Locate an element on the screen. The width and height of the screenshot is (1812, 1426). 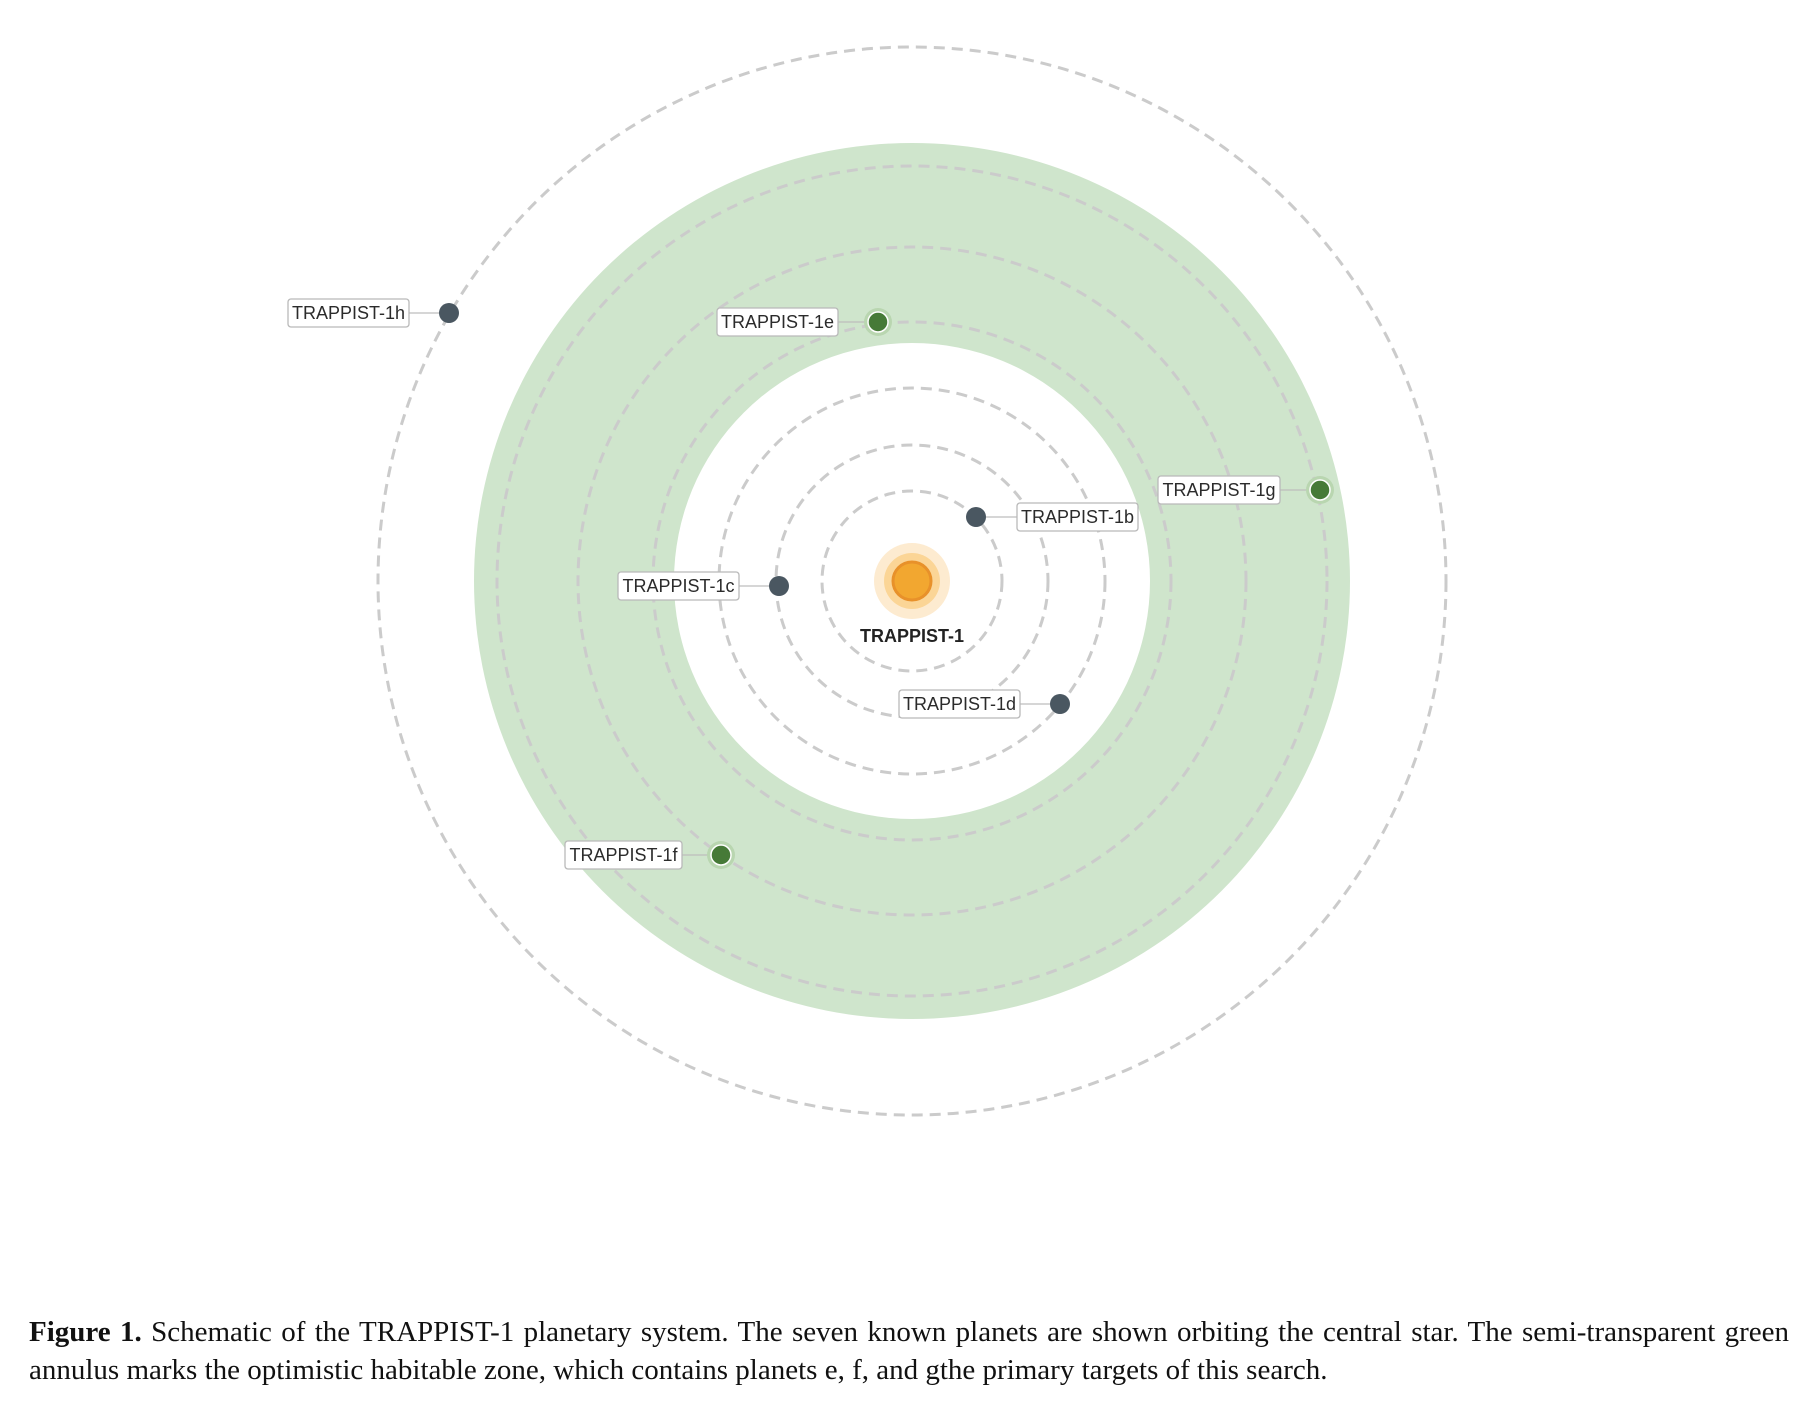
planet-g-label-box is located at coordinates (1219, 490).